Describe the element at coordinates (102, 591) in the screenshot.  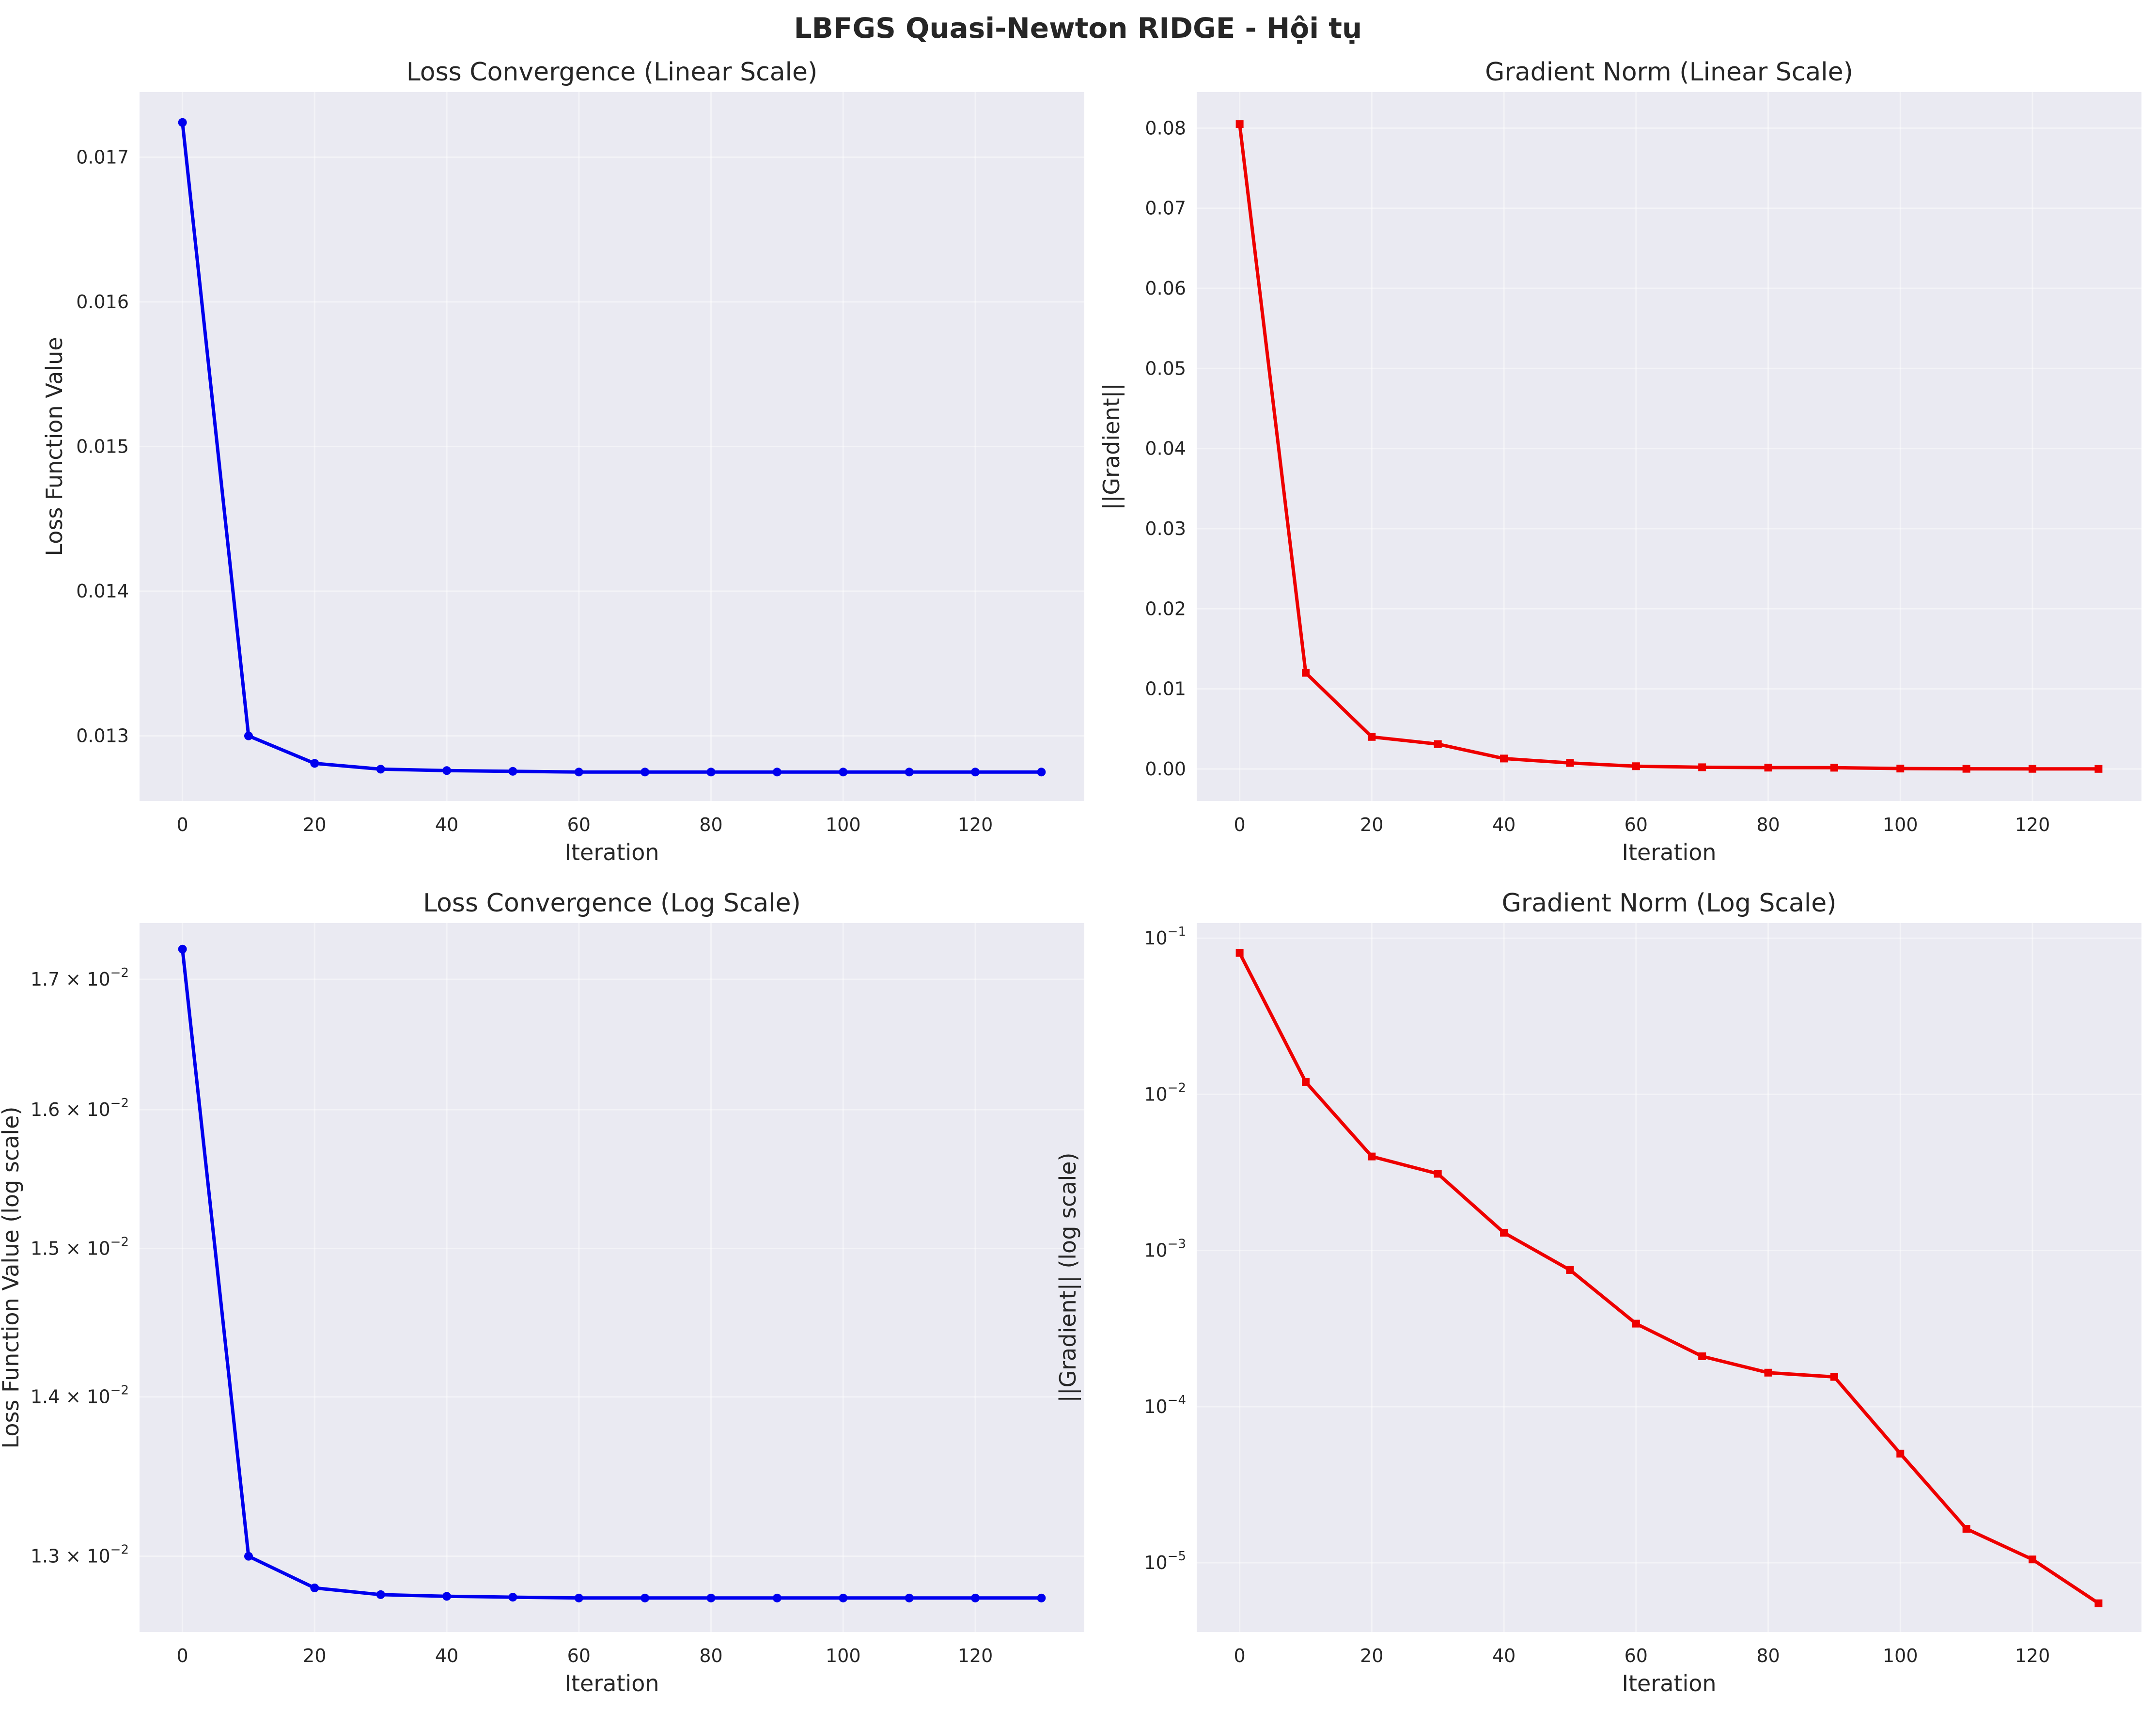
I see `y-tick-label: 0.014` at that location.